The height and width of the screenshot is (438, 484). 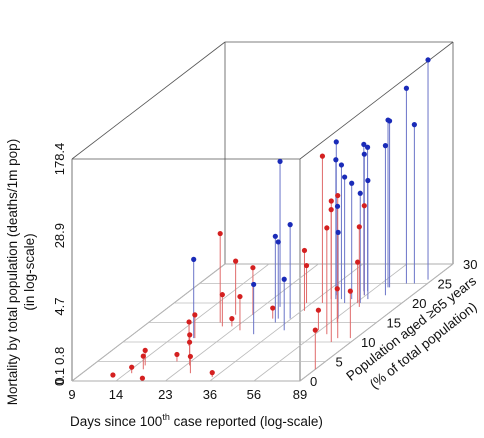 I want to click on x-tick-label-3: 36, so click(x=210, y=394).